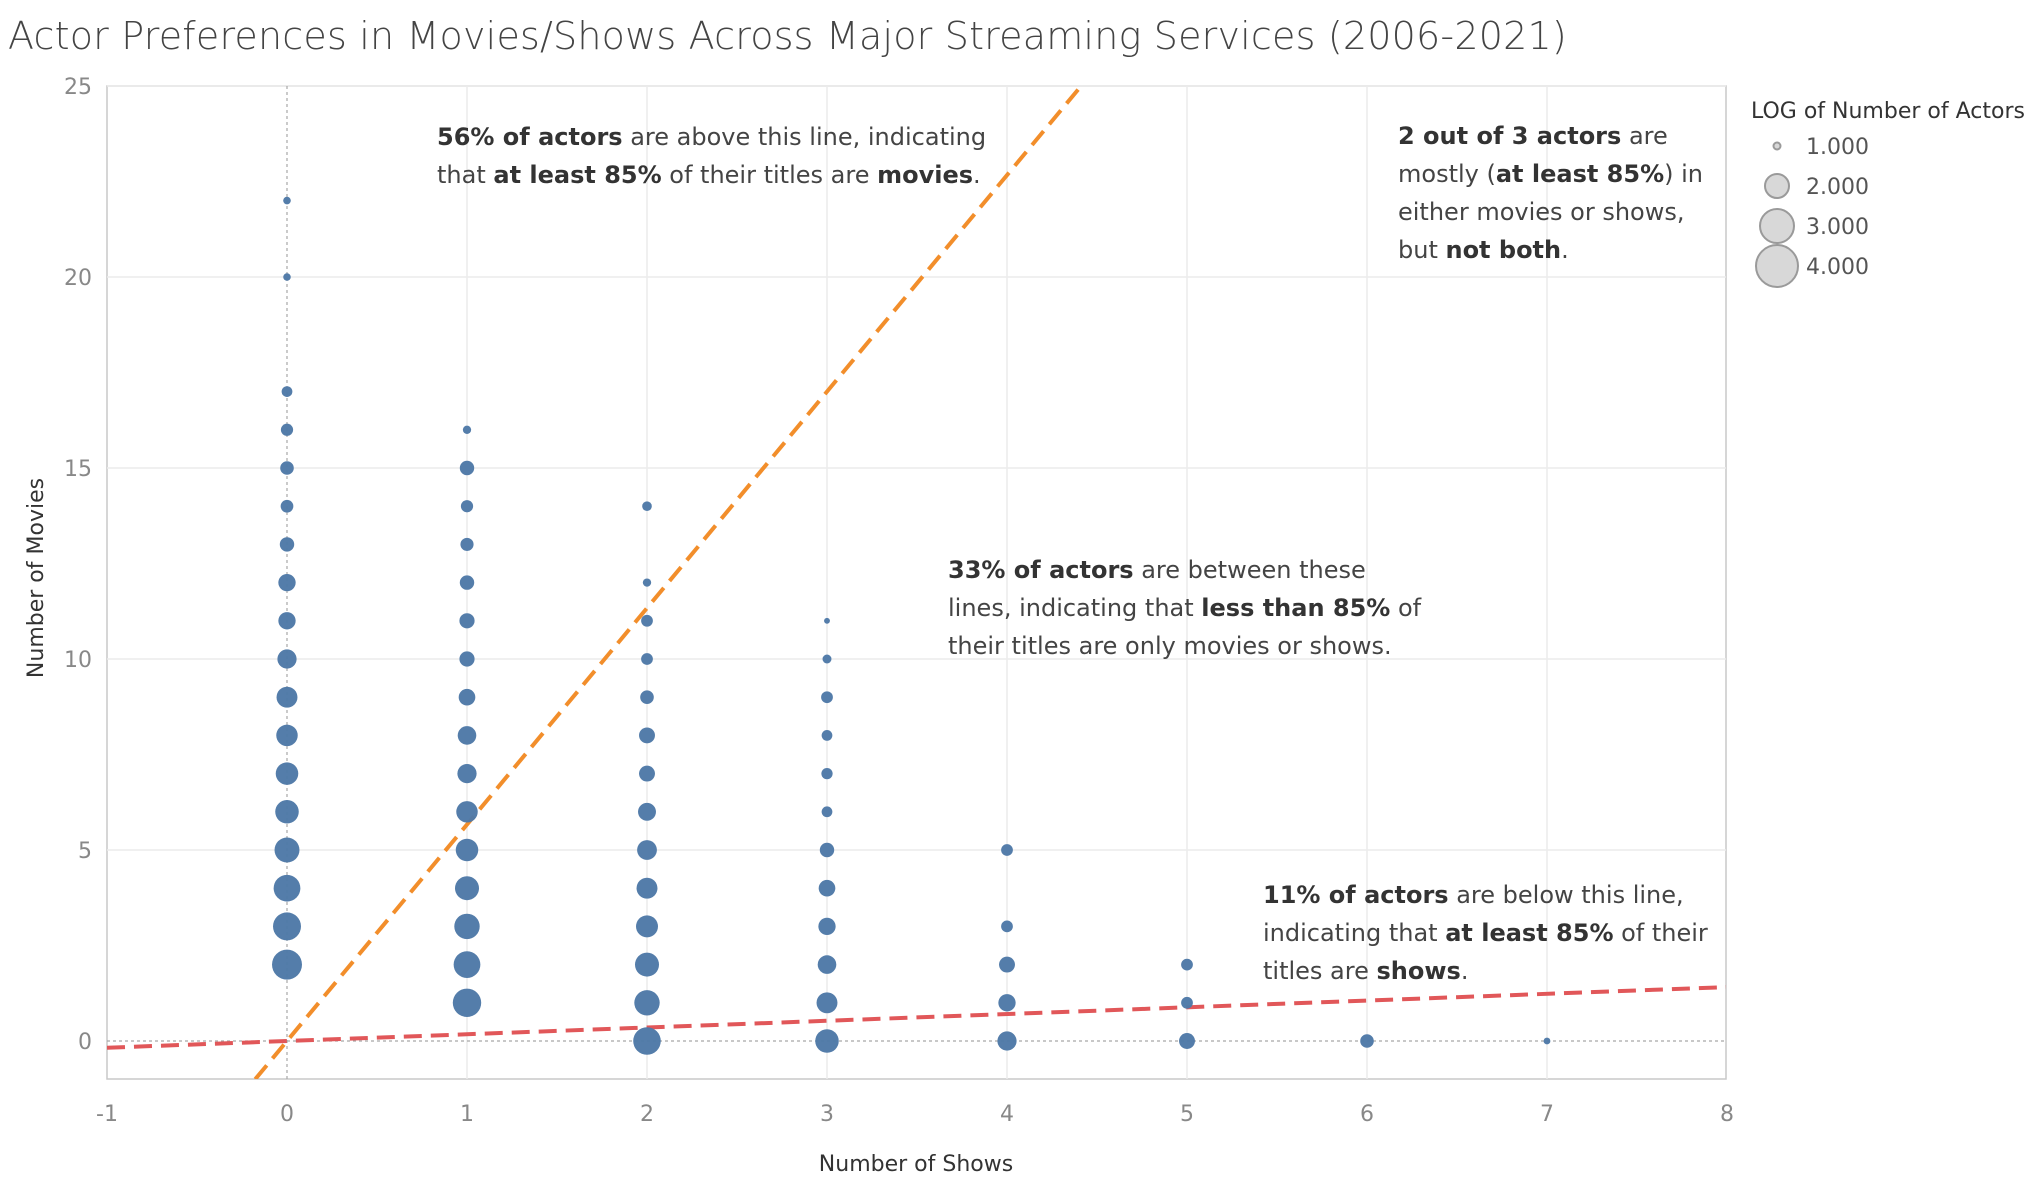 This screenshot has width=2032, height=1192. I want to click on annotation-line: 11% of actors are below this line,, so click(1473, 895).